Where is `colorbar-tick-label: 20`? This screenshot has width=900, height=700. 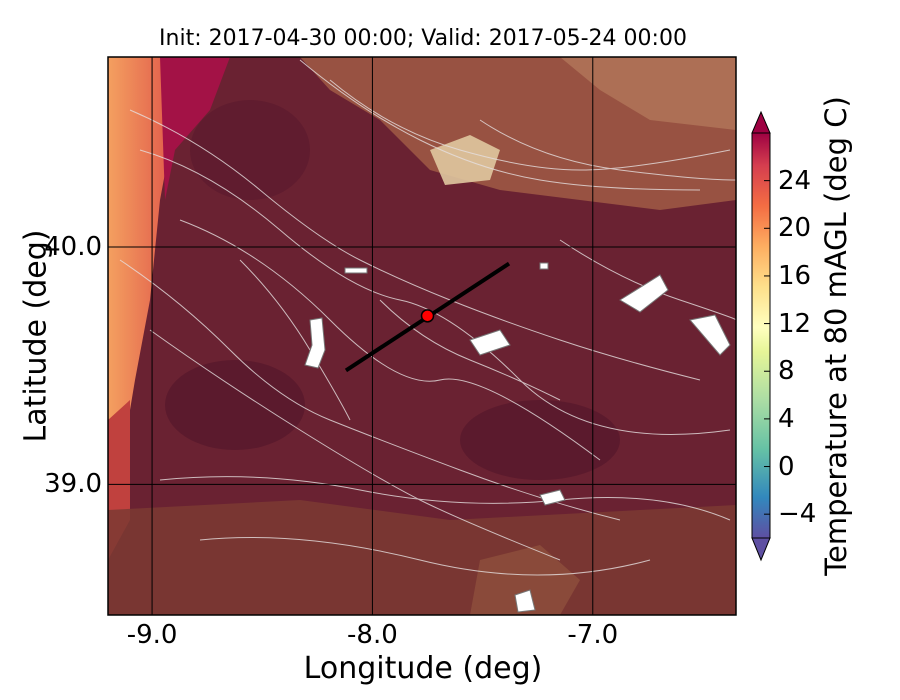
colorbar-tick-label: 20 is located at coordinates (795, 228).